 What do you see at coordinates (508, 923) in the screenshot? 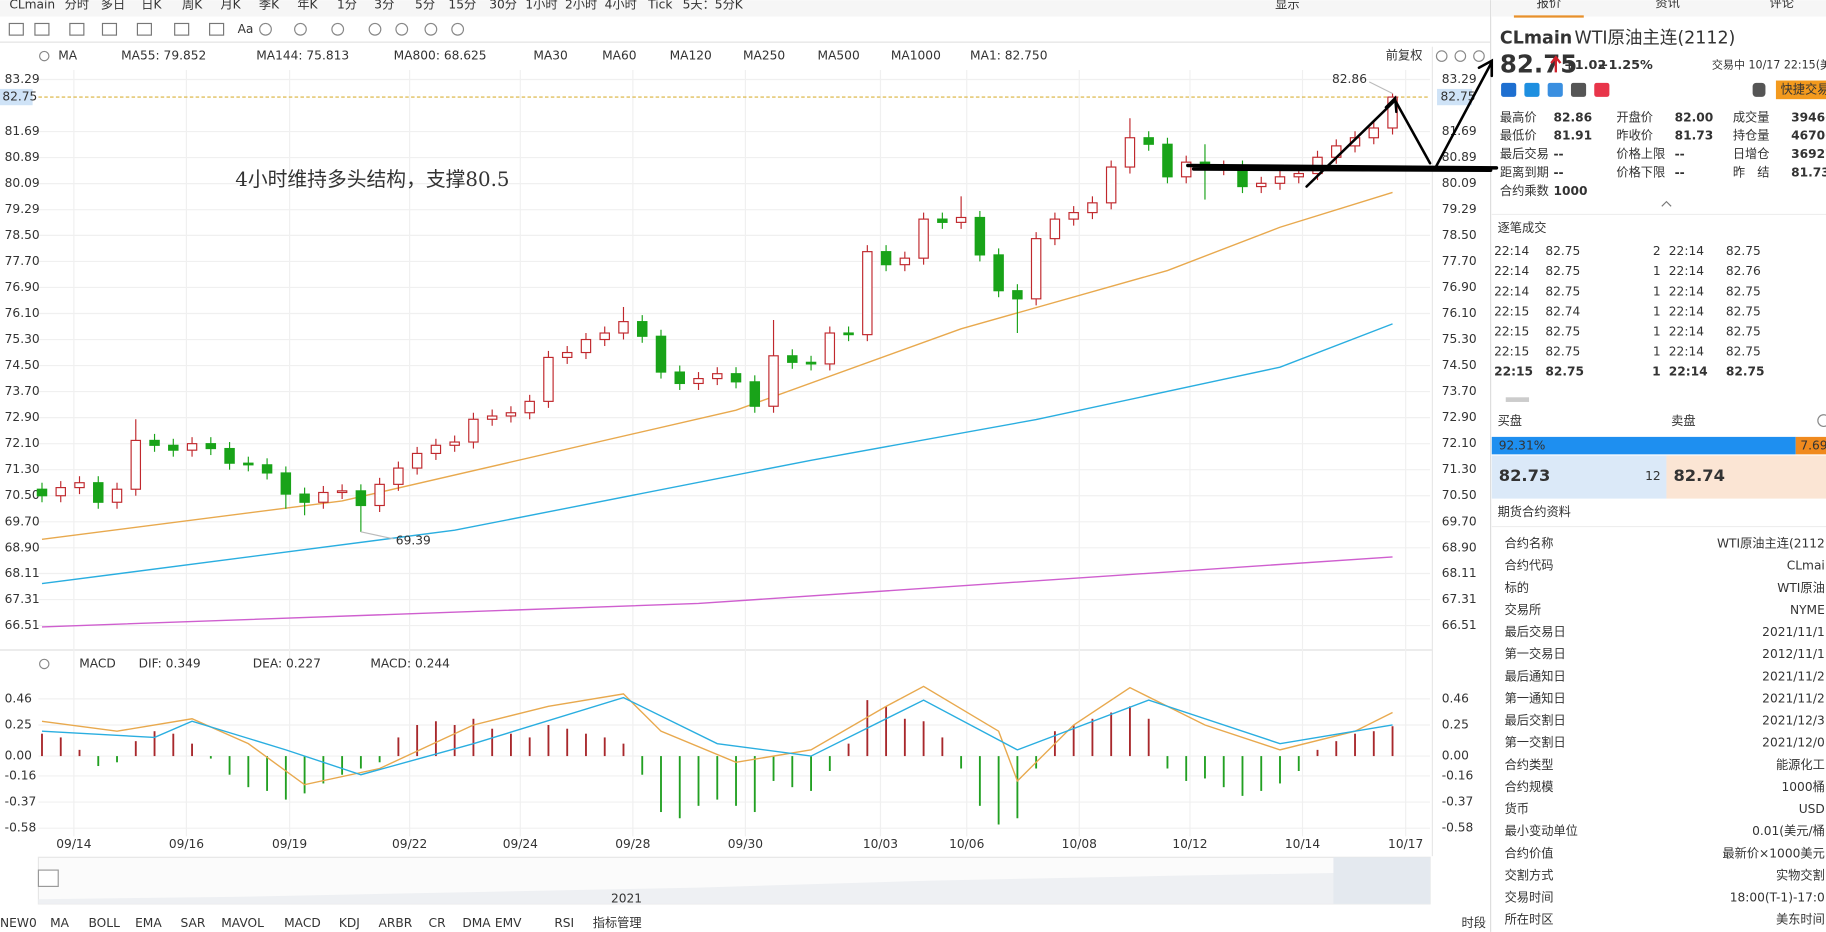
I see `indicator-tab: EMV` at bounding box center [508, 923].